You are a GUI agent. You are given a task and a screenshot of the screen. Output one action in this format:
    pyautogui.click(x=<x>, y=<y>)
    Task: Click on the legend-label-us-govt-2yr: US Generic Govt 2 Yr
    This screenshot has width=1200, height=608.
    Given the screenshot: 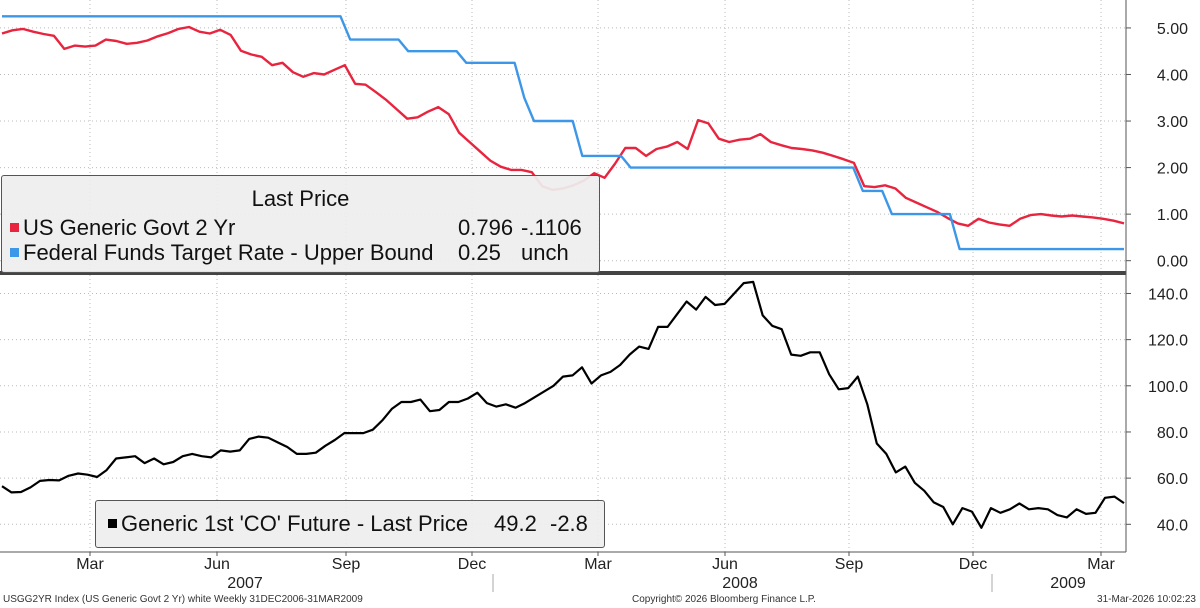 What is the action you would take?
    pyautogui.click(x=129, y=227)
    